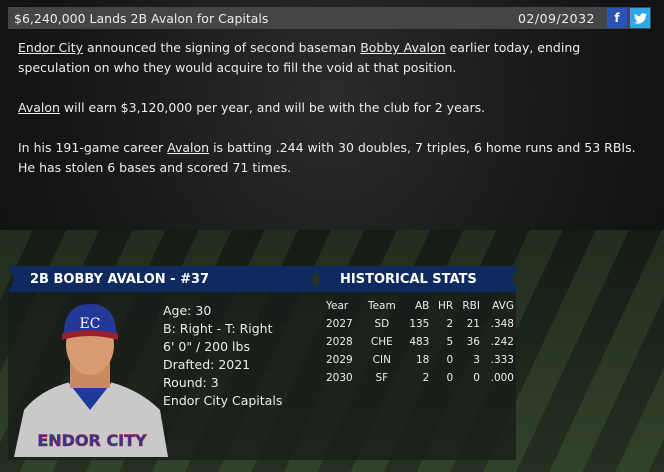  What do you see at coordinates (381, 342) in the screenshot?
I see `table-cell: CHE` at bounding box center [381, 342].